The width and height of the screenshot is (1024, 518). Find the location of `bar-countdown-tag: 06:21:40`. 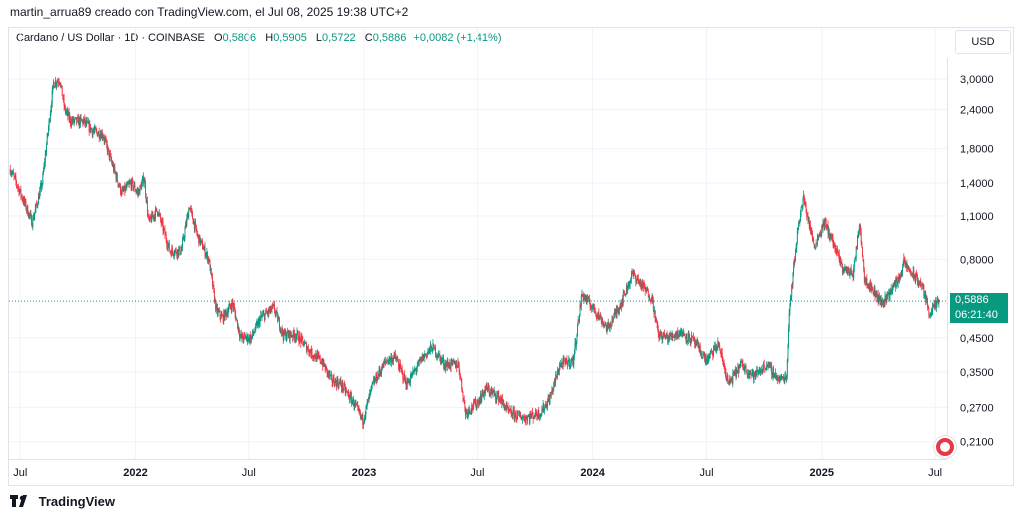

bar-countdown-tag: 06:21:40 is located at coordinates (979, 316).